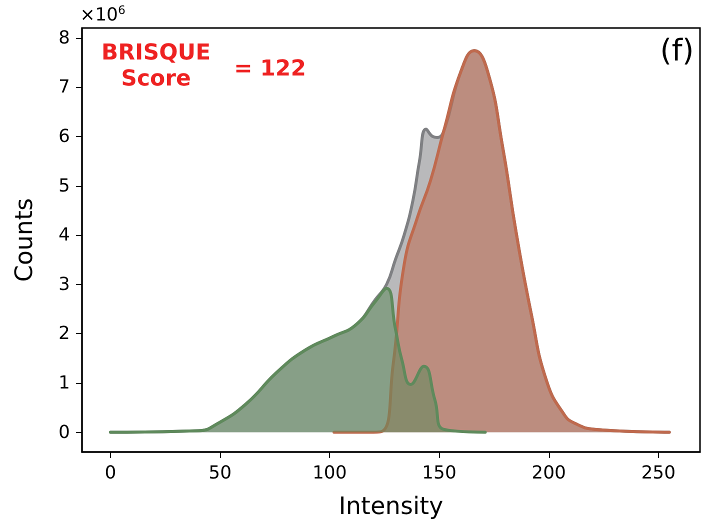  I want to click on y-tick-label: 7, so click(64, 87).